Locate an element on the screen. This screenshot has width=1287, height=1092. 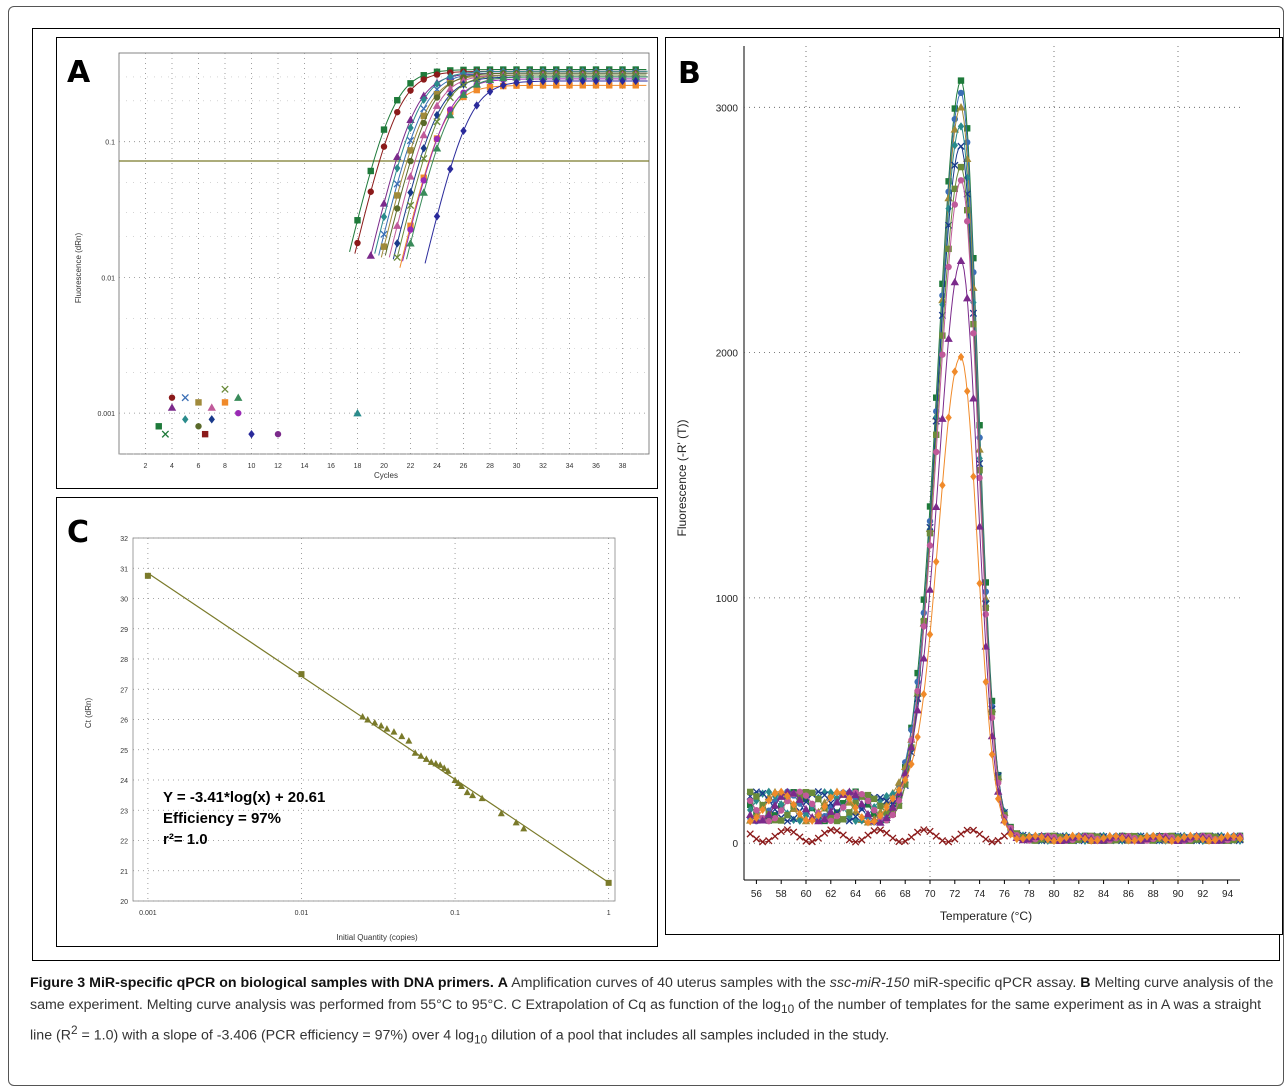
curve-line is located at coordinates (521, 166).